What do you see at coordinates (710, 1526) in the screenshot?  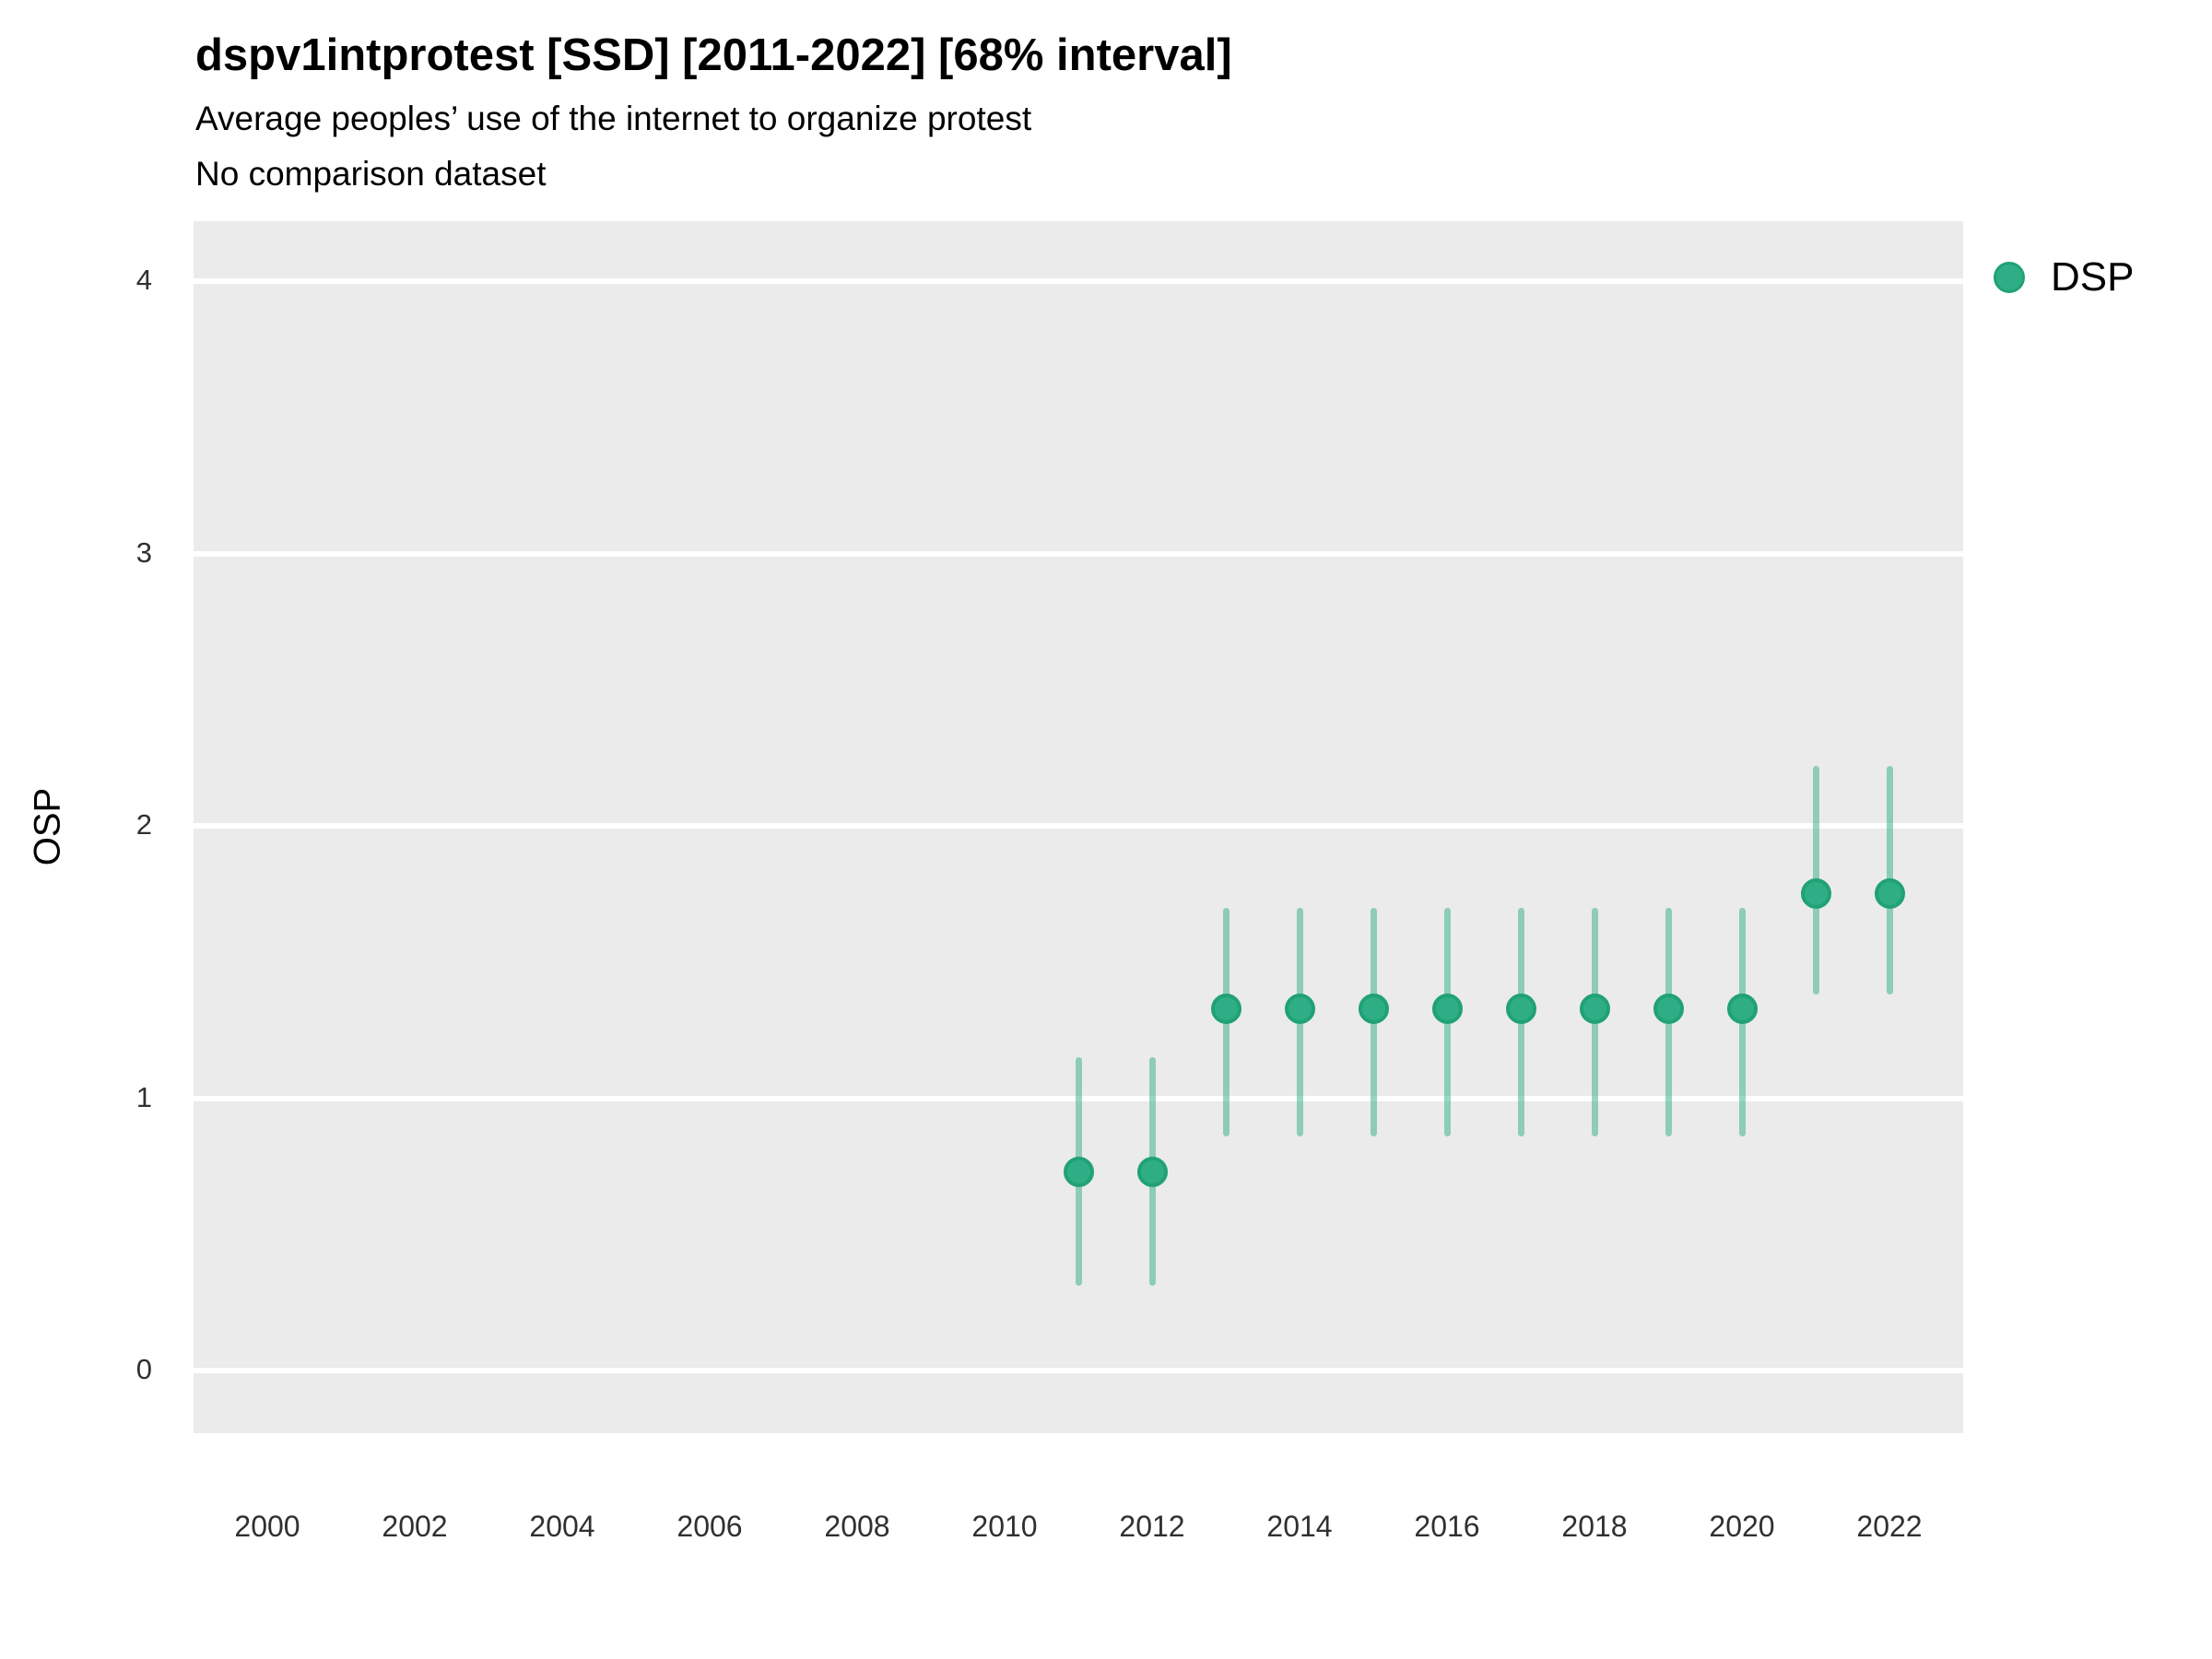 I see `x-tick-label-2006: 2006` at bounding box center [710, 1526].